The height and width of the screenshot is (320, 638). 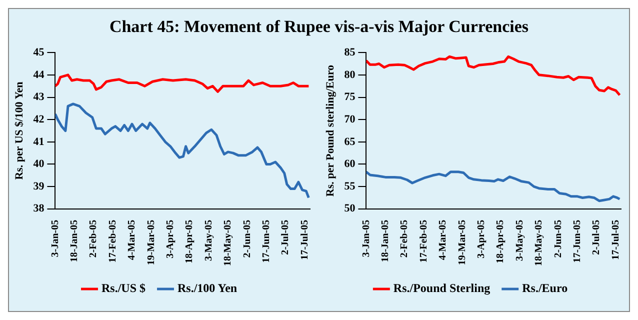 What do you see at coordinates (38, 142) in the screenshot?
I see `y-tick-label: 41` at bounding box center [38, 142].